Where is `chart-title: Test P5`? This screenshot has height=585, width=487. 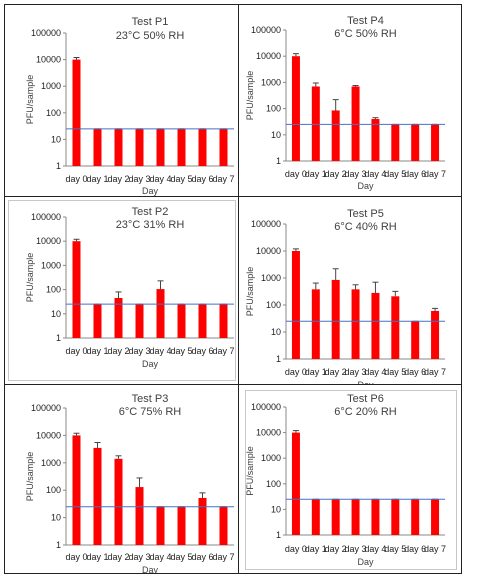
chart-title: Test P5 is located at coordinates (365, 214).